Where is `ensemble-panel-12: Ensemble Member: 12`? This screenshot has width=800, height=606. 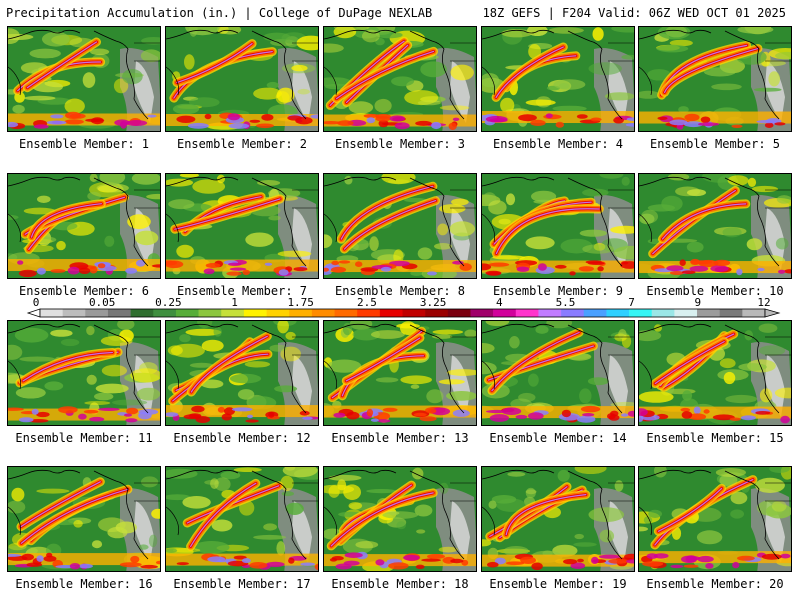 ensemble-panel-12: Ensemble Member: 12 is located at coordinates (242, 390).